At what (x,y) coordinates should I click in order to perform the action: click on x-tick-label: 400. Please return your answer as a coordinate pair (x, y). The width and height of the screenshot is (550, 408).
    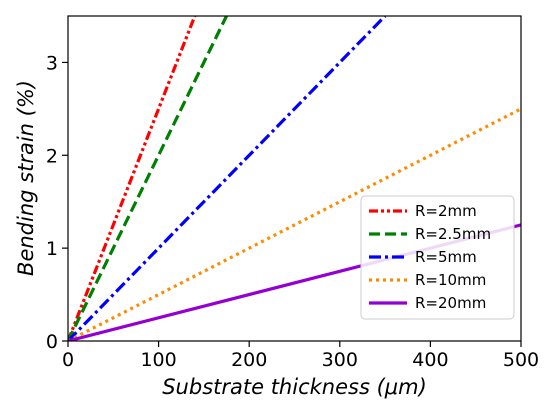
    Looking at the image, I should click on (430, 360).